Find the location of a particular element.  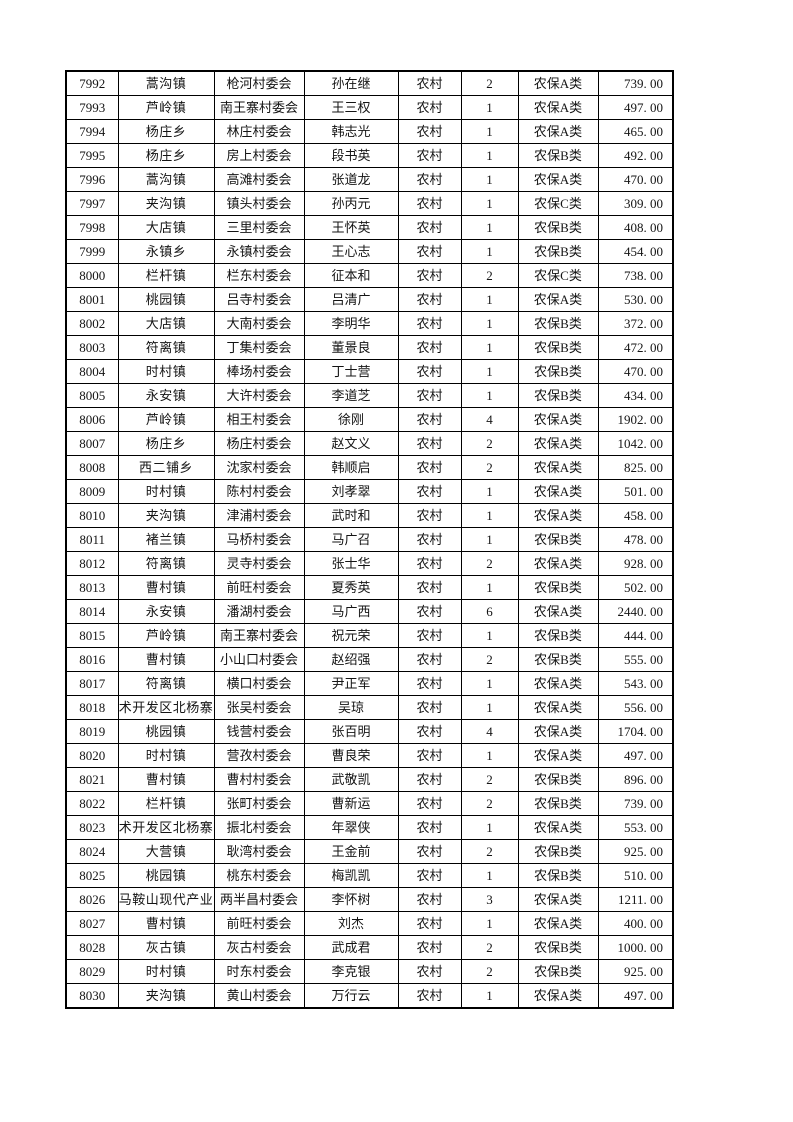

cell-village-committee: 沈家村委会 is located at coordinates (259, 467).